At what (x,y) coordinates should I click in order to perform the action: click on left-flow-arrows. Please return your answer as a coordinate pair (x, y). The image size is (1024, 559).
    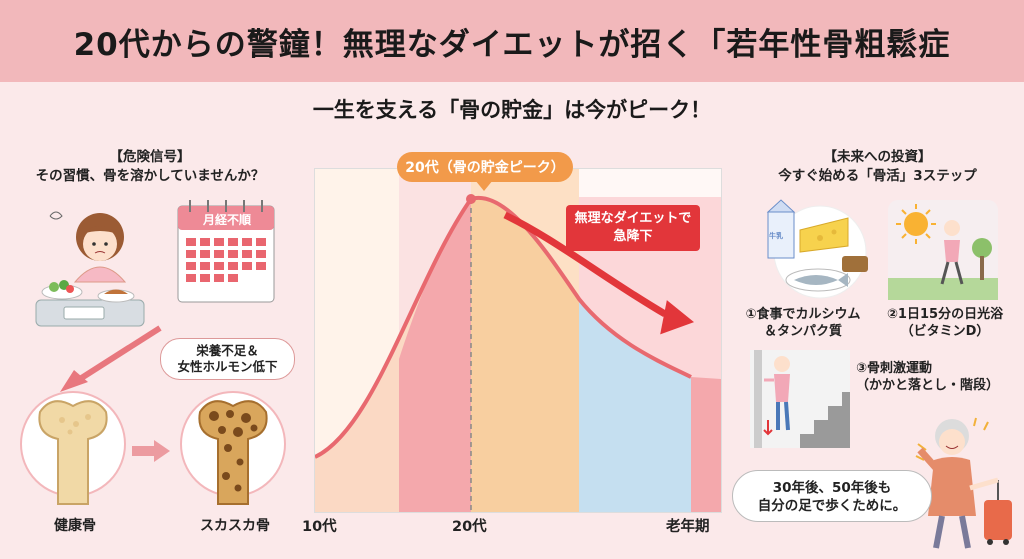
    Looking at the image, I should click on (115, 393).